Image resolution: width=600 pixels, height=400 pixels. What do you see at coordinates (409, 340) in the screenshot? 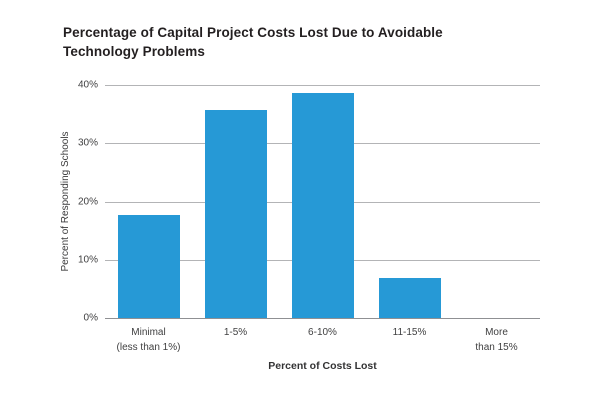
I see `x-tick-label: 11-15%` at bounding box center [409, 340].